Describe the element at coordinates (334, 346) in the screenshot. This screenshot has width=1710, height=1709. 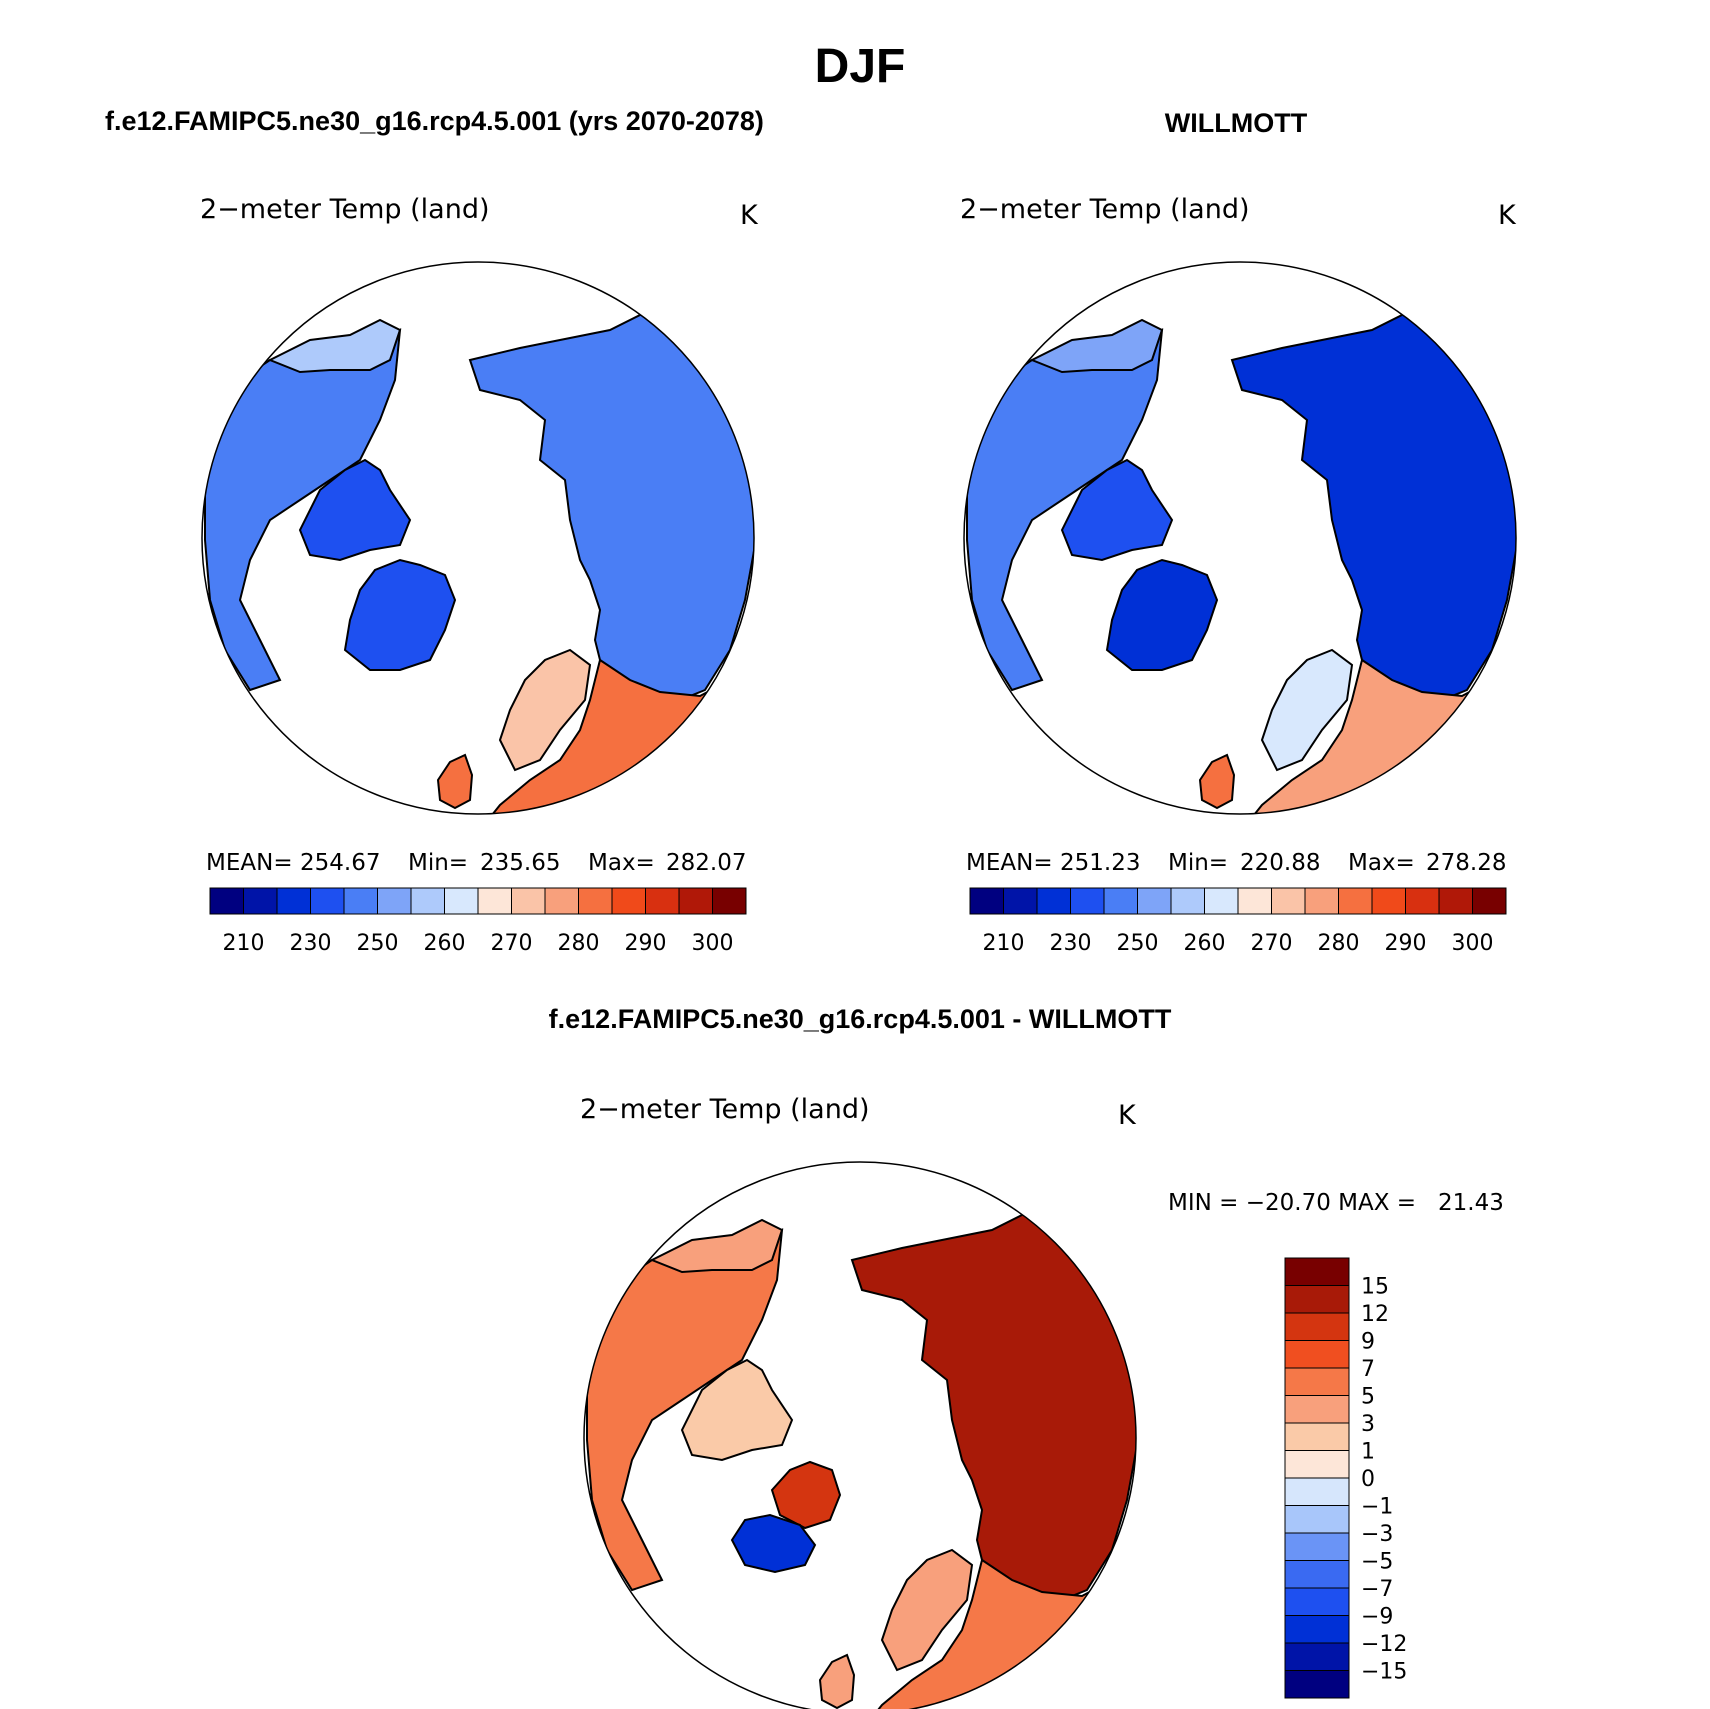
I see `panel-1-region-alaska` at that location.